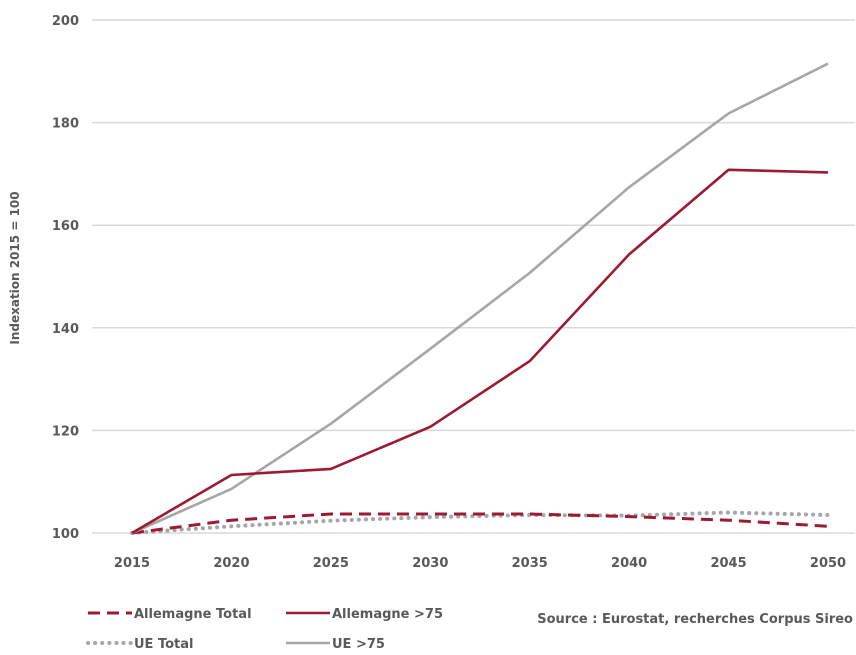  I want to click on series-line-allemagne-total, so click(480, 523).